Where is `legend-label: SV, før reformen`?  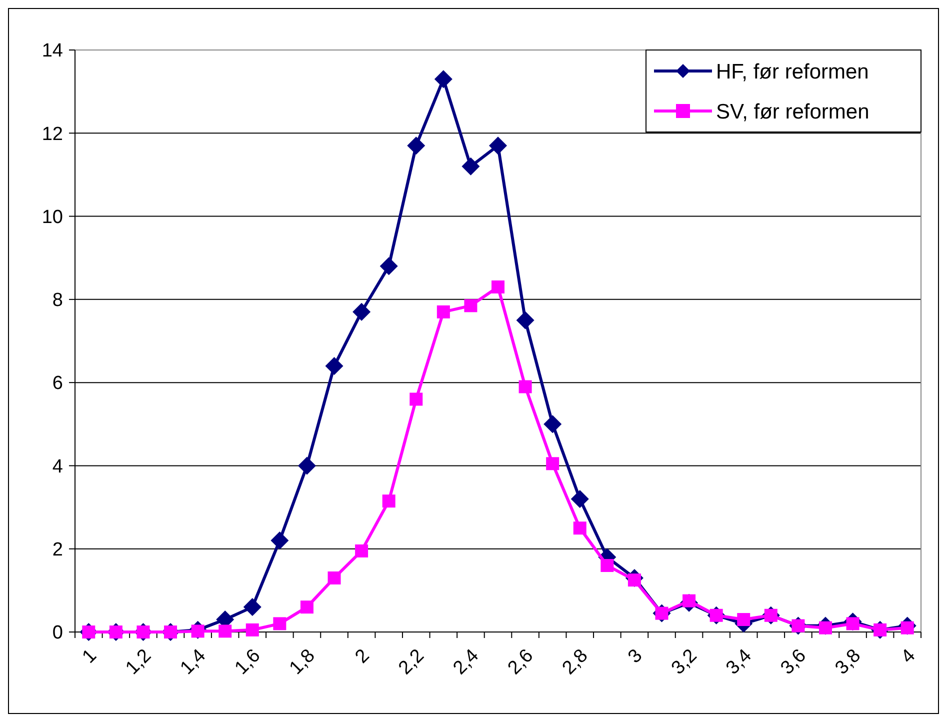
legend-label: SV, før reformen is located at coordinates (793, 112).